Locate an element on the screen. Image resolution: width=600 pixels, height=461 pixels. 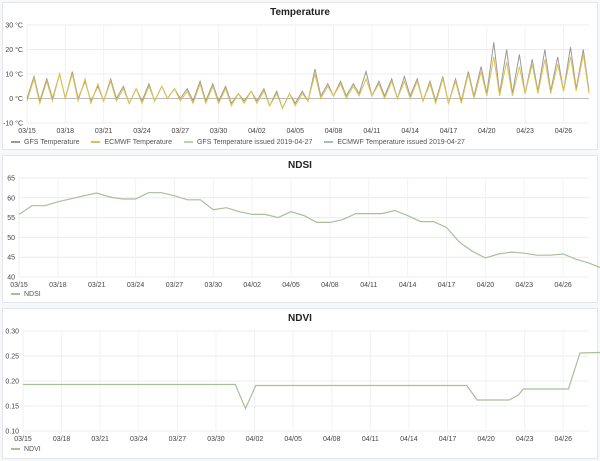
ndvi-x-tick-label: 03/24 is located at coordinates (139, 439).